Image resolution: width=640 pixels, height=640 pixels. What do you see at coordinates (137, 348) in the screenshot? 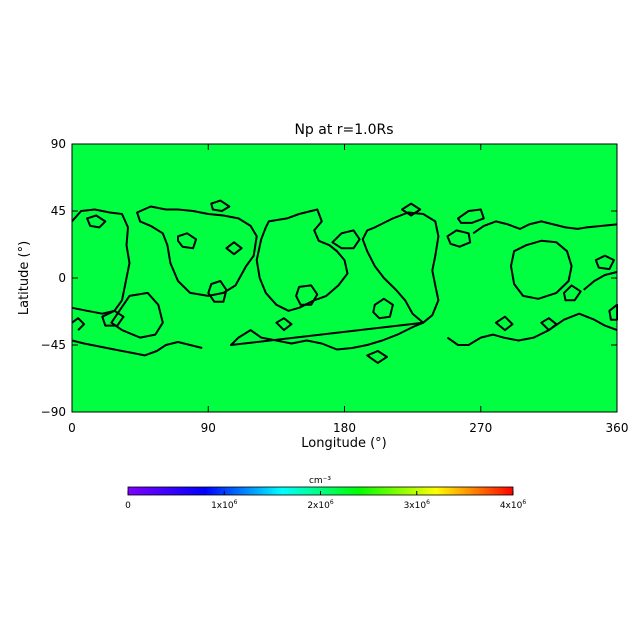
I see `contour-lower-left` at bounding box center [137, 348].